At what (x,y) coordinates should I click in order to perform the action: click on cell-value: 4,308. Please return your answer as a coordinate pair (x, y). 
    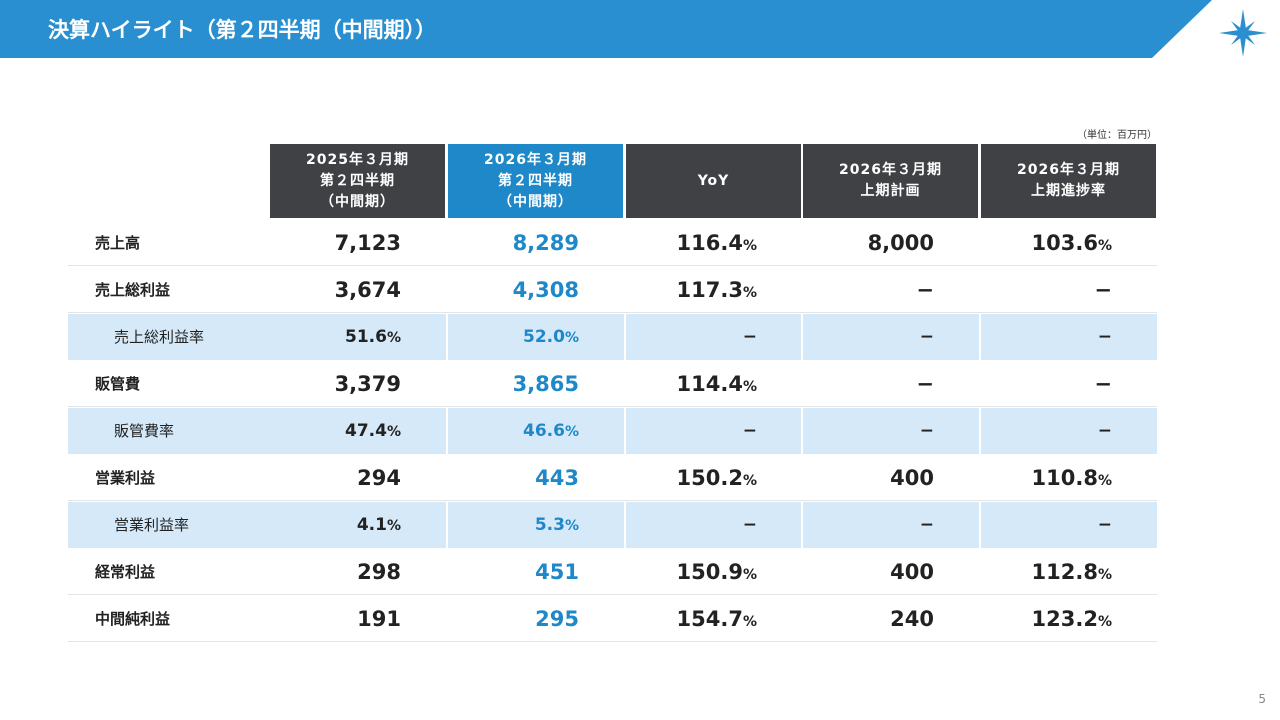
    Looking at the image, I should click on (545, 290).